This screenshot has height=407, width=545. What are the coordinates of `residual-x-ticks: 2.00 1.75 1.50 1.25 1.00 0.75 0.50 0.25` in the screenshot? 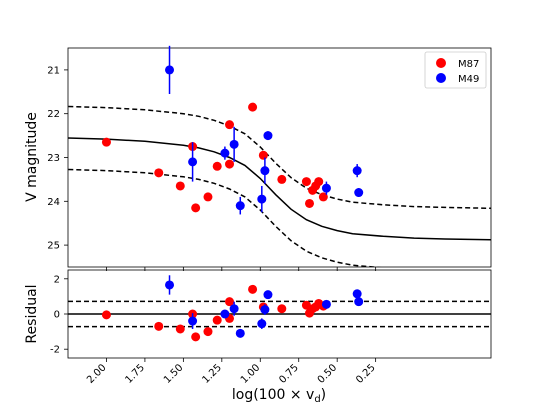 It's located at (231, 372).